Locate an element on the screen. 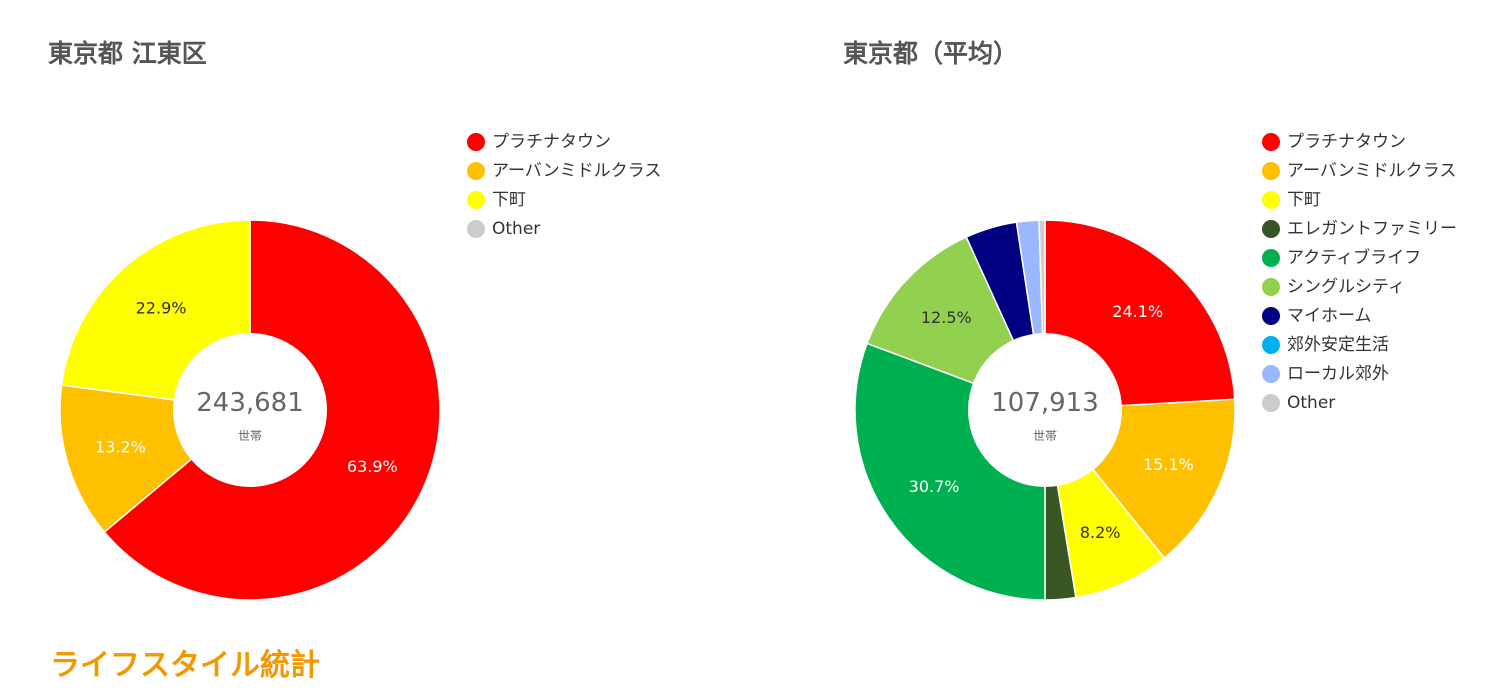 This screenshot has width=1494, height=699. chart-title: 東京都（平均） is located at coordinates (931, 53).